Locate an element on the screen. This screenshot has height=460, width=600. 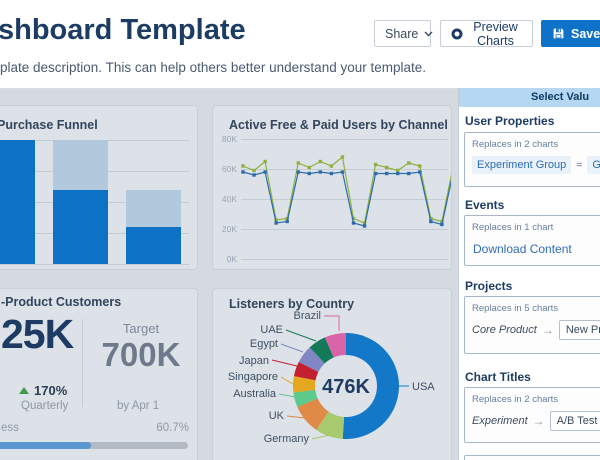
section-chart-titles: Chart Titles is located at coordinates (498, 377).